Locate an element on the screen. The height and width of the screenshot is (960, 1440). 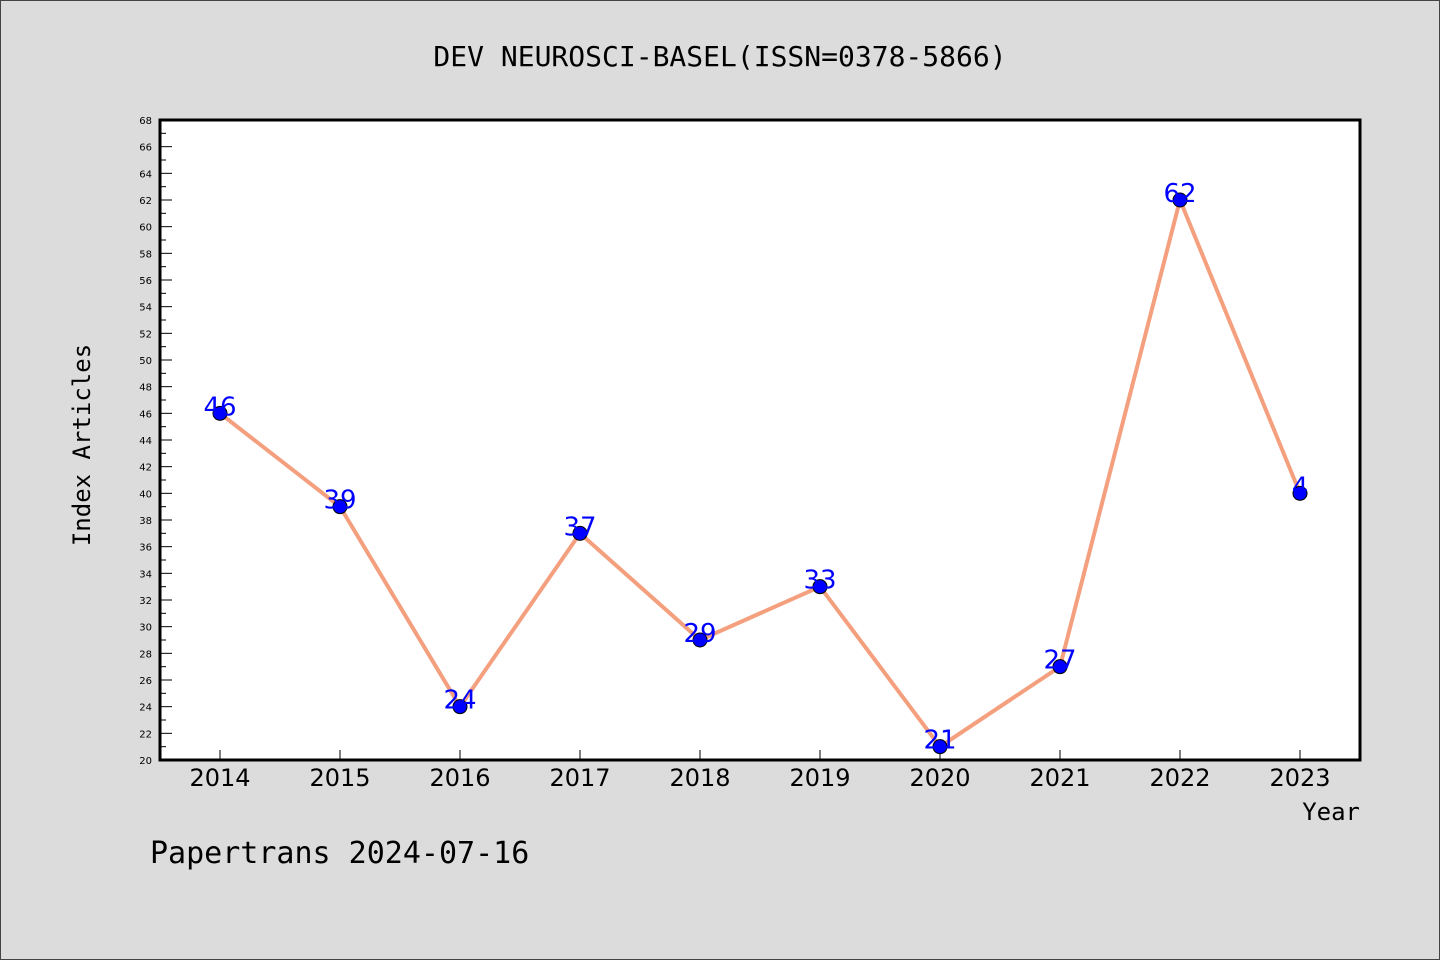
footer-credit: Papertrans 2024-07-16 is located at coordinates (339, 853).